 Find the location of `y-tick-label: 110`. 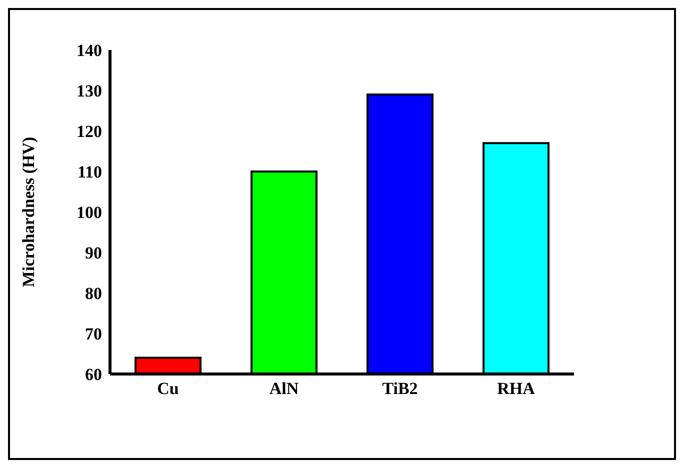

y-tick-label: 110 is located at coordinates (89, 172).